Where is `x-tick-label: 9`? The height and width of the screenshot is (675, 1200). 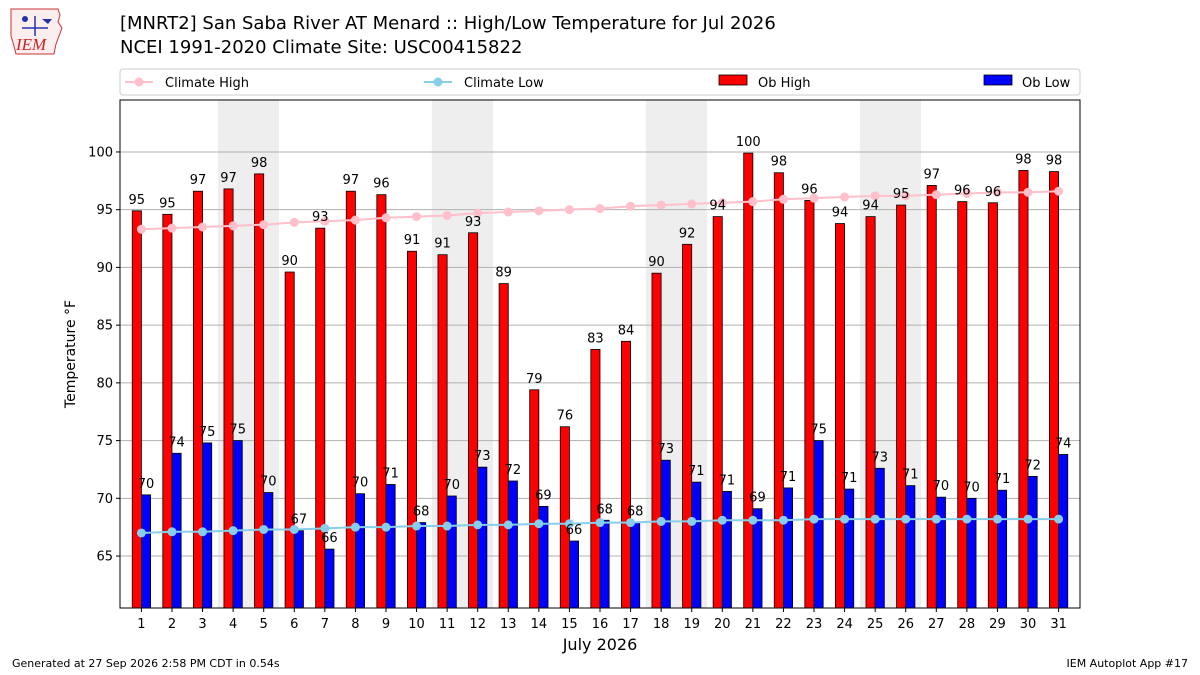
x-tick-label: 9 is located at coordinates (386, 624).